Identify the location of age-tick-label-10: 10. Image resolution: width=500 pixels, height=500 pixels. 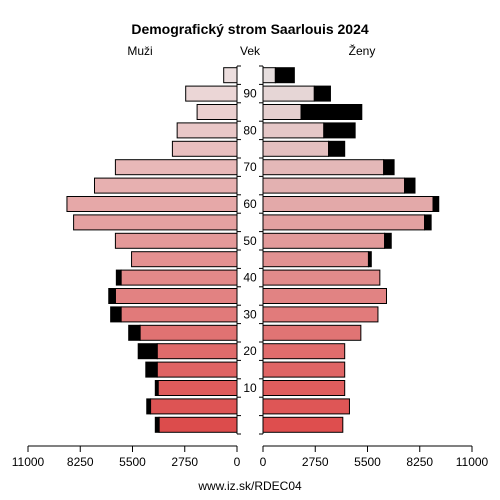
(250, 388).